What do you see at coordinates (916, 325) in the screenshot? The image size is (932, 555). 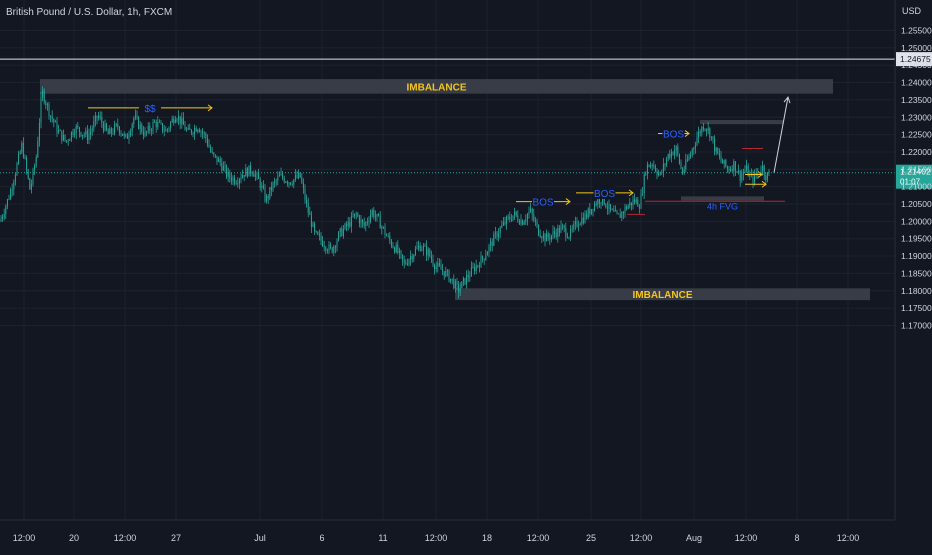 I see `price-tick-label: 1.17000` at bounding box center [916, 325].